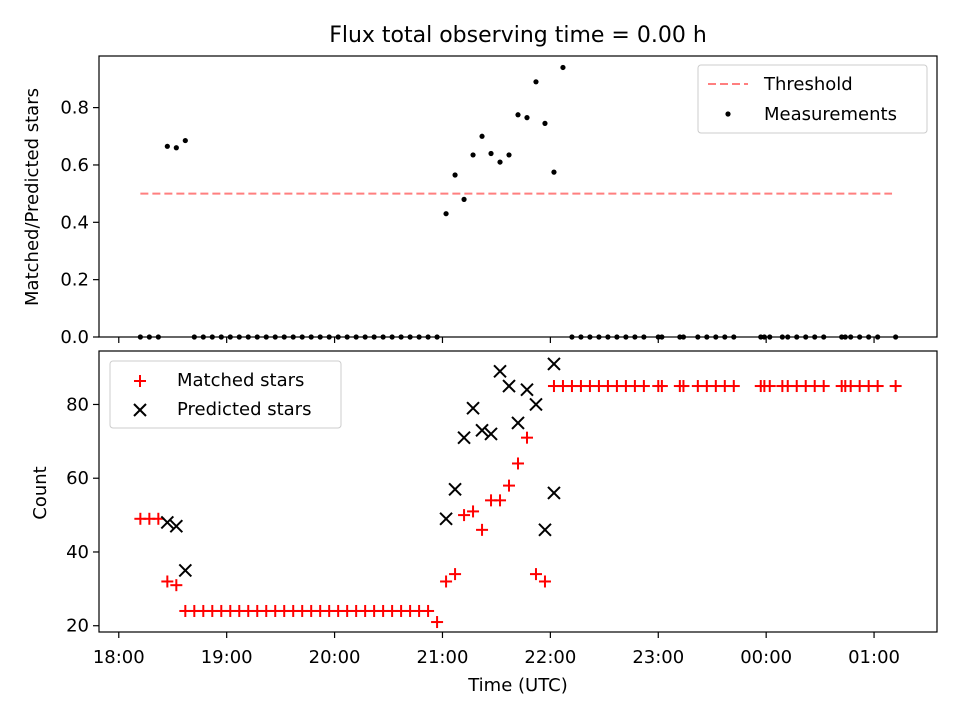 This screenshot has height=720, width=960. Describe the element at coordinates (74, 222) in the screenshot. I see `top-y-tick-label: 0.4` at that location.